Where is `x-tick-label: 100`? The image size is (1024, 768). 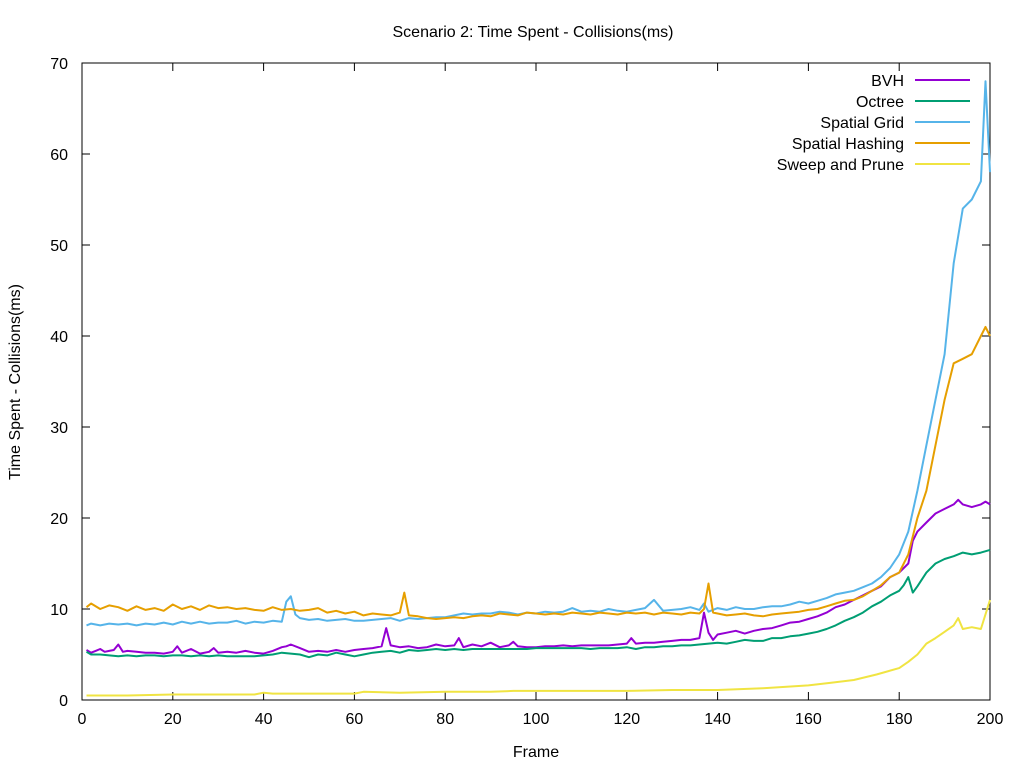 x-tick-label: 100 is located at coordinates (536, 719).